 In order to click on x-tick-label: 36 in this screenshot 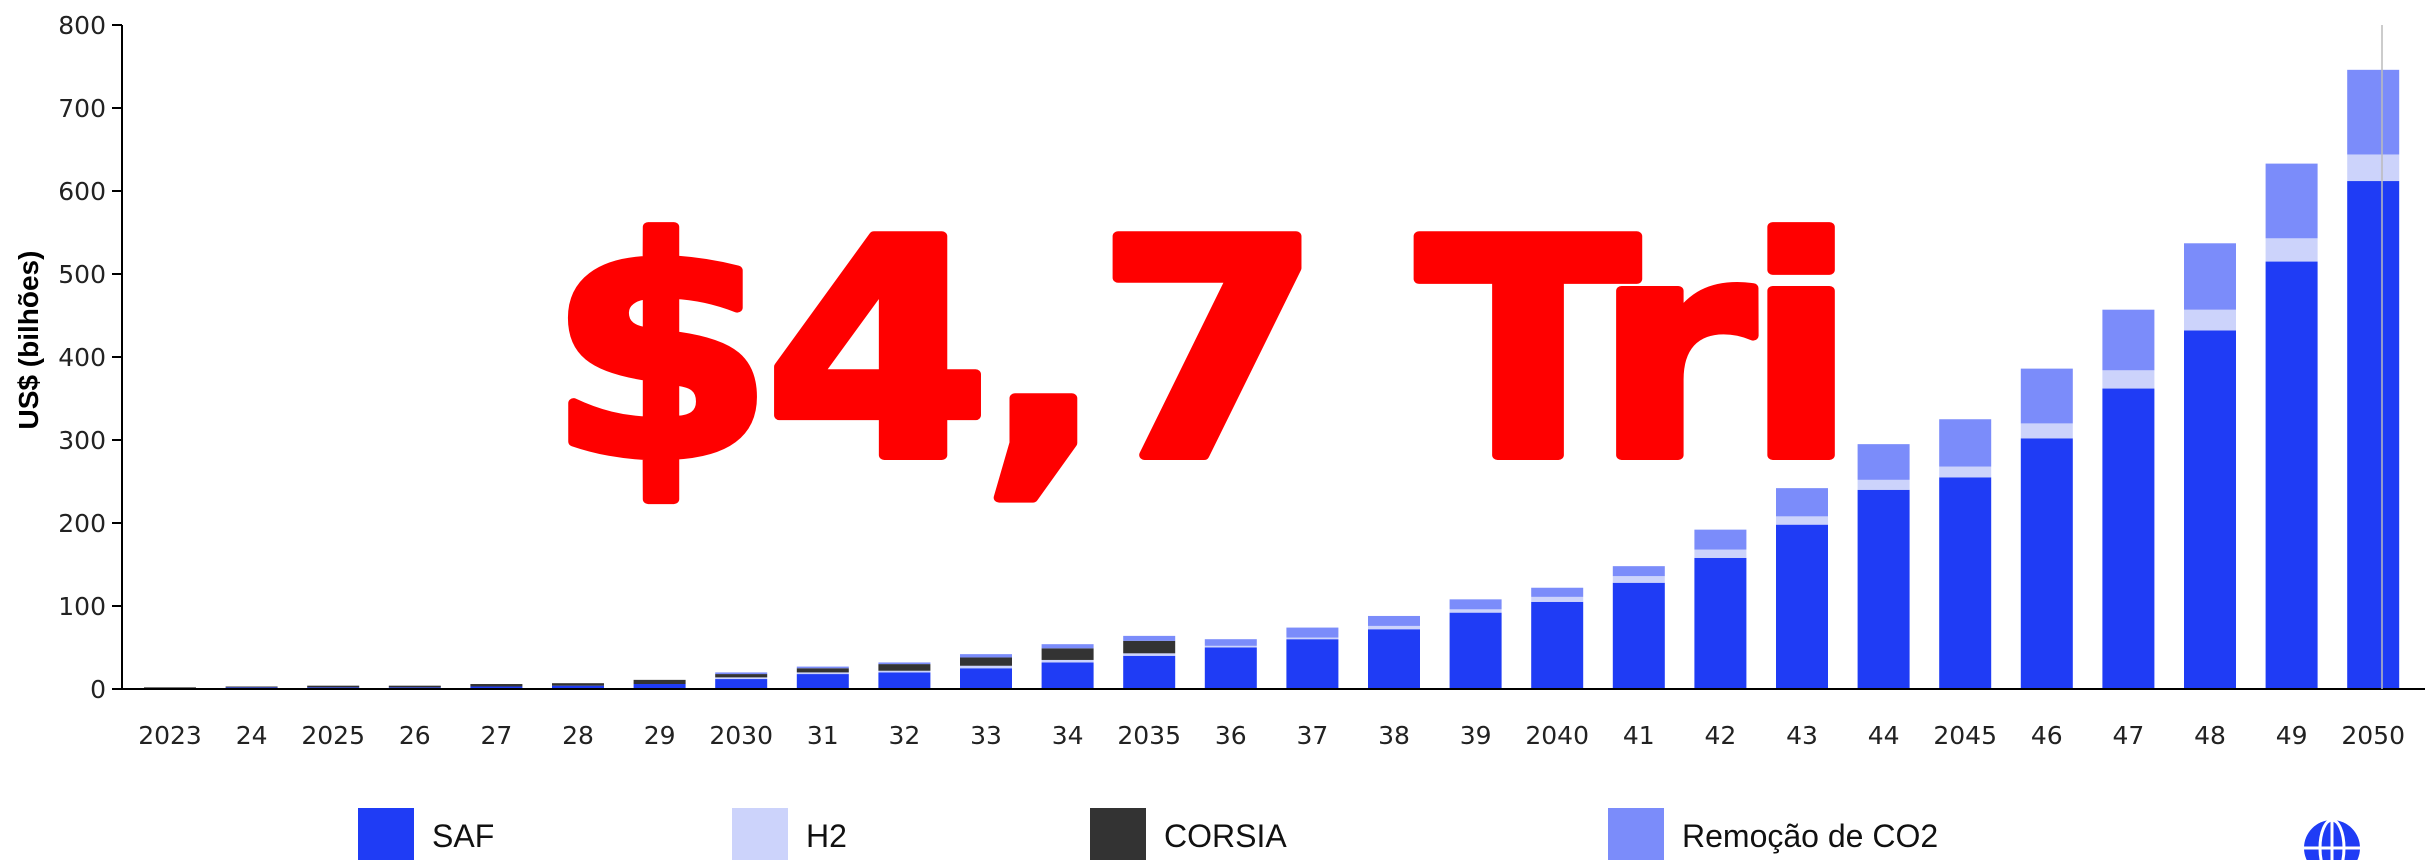, I will do `click(1231, 735)`.